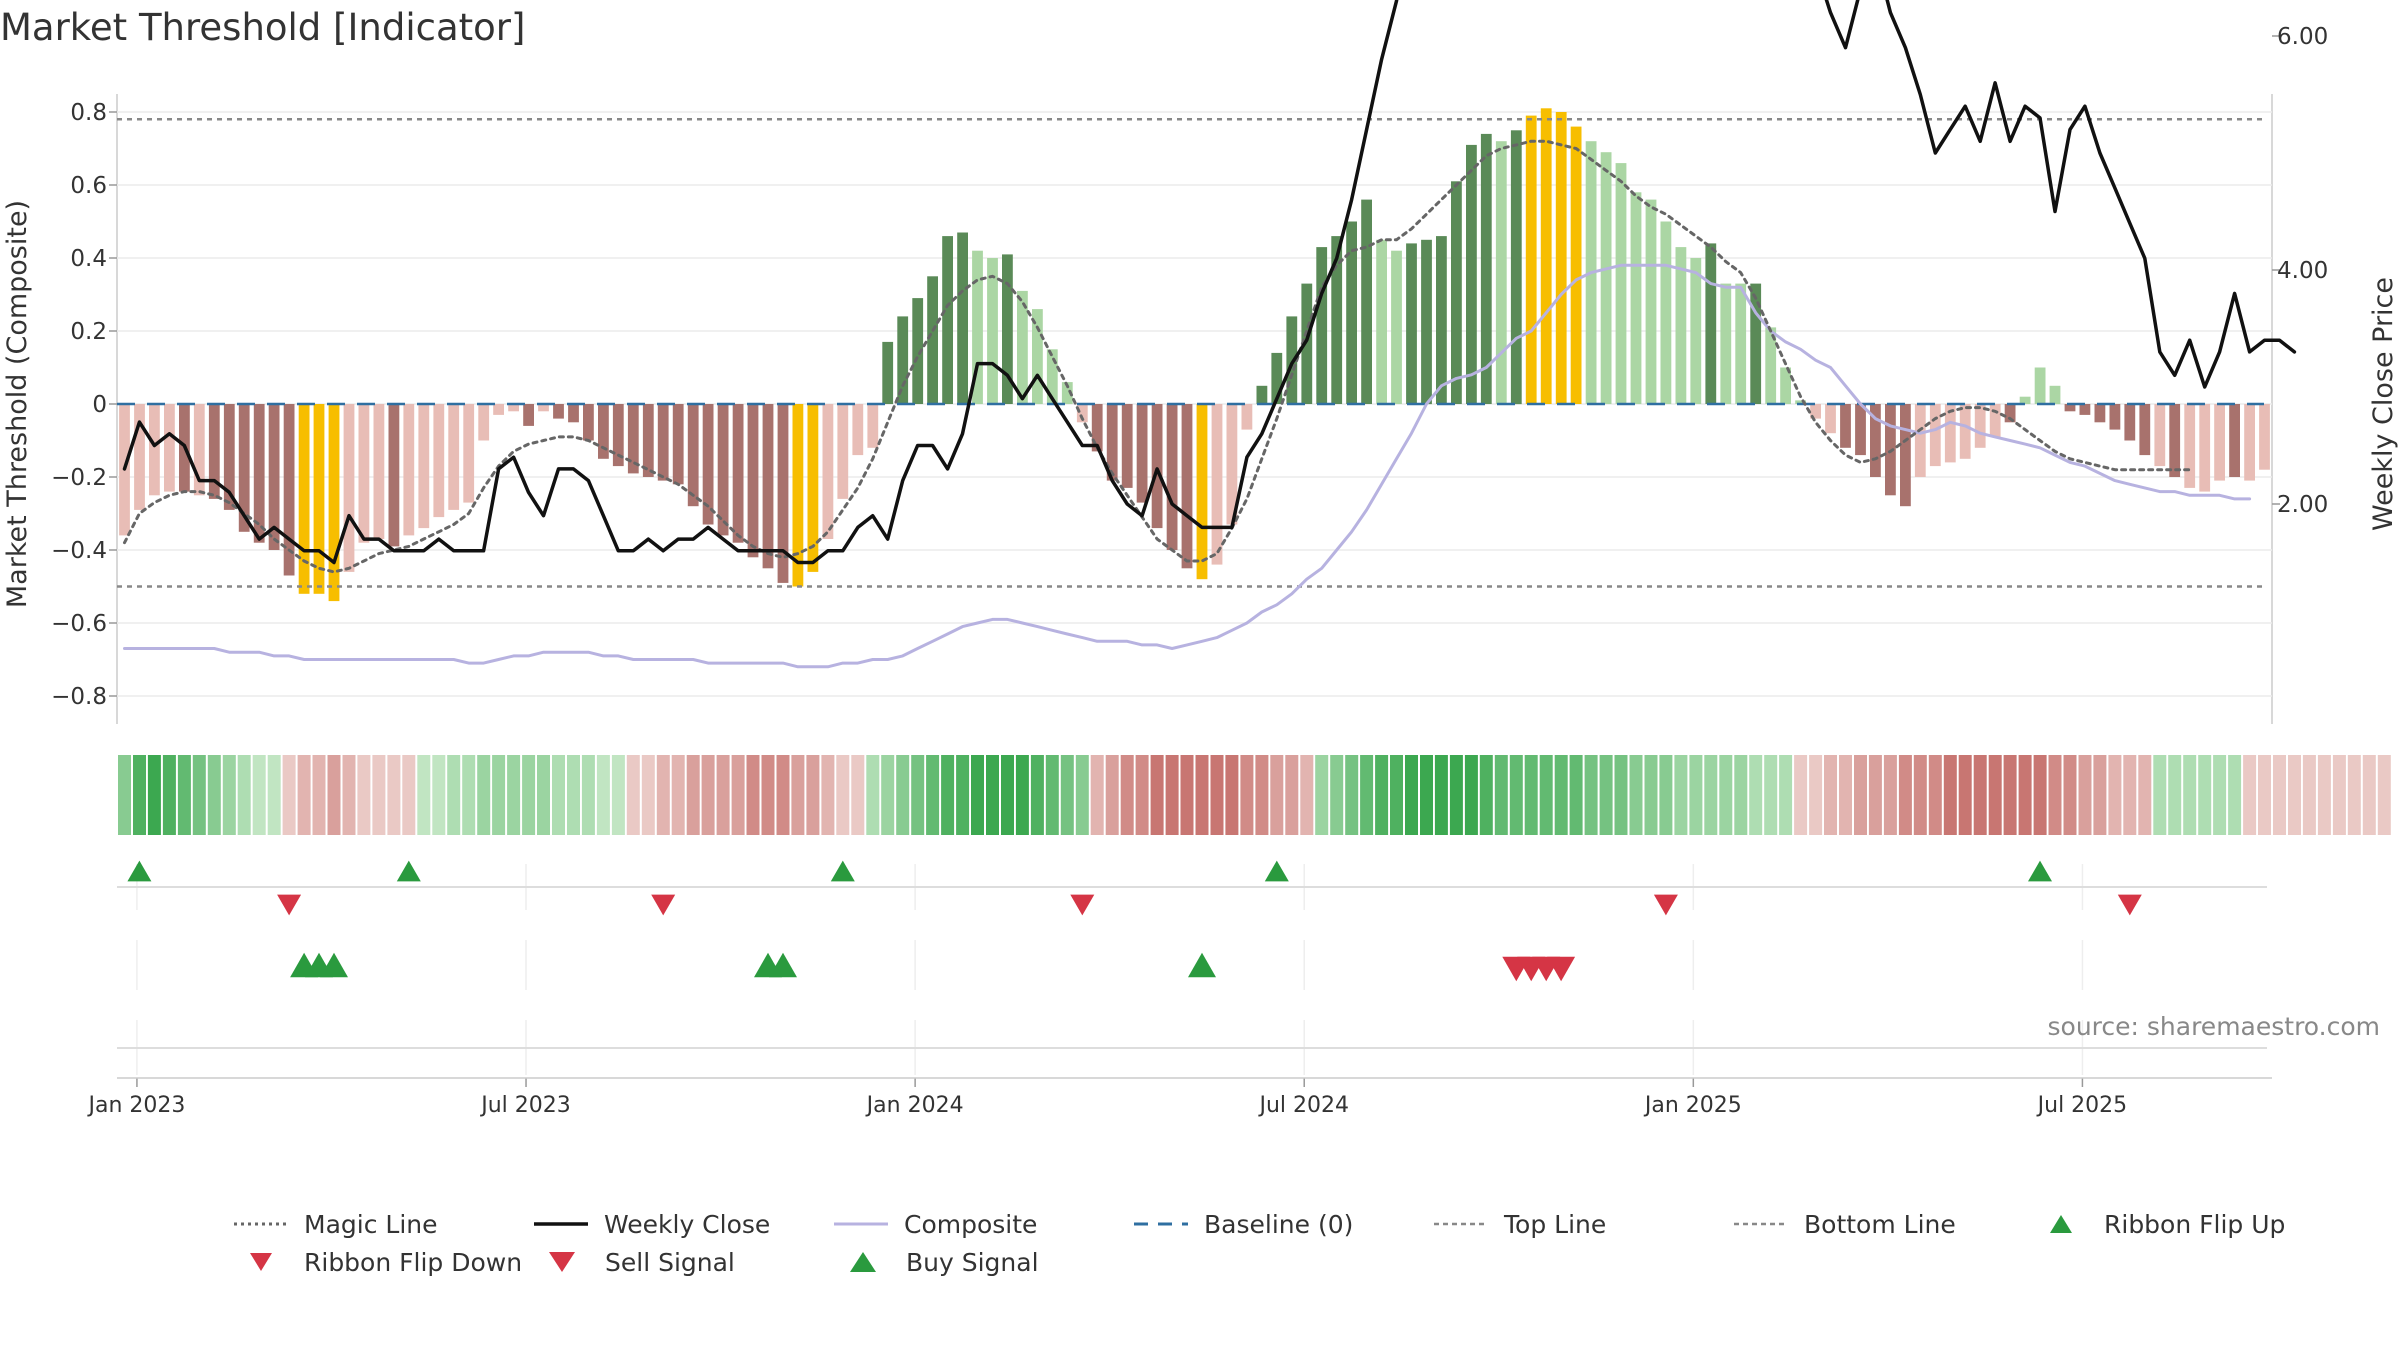 The height and width of the screenshot is (1350, 2400). I want to click on y-tick-label: 0, so click(99, 405).